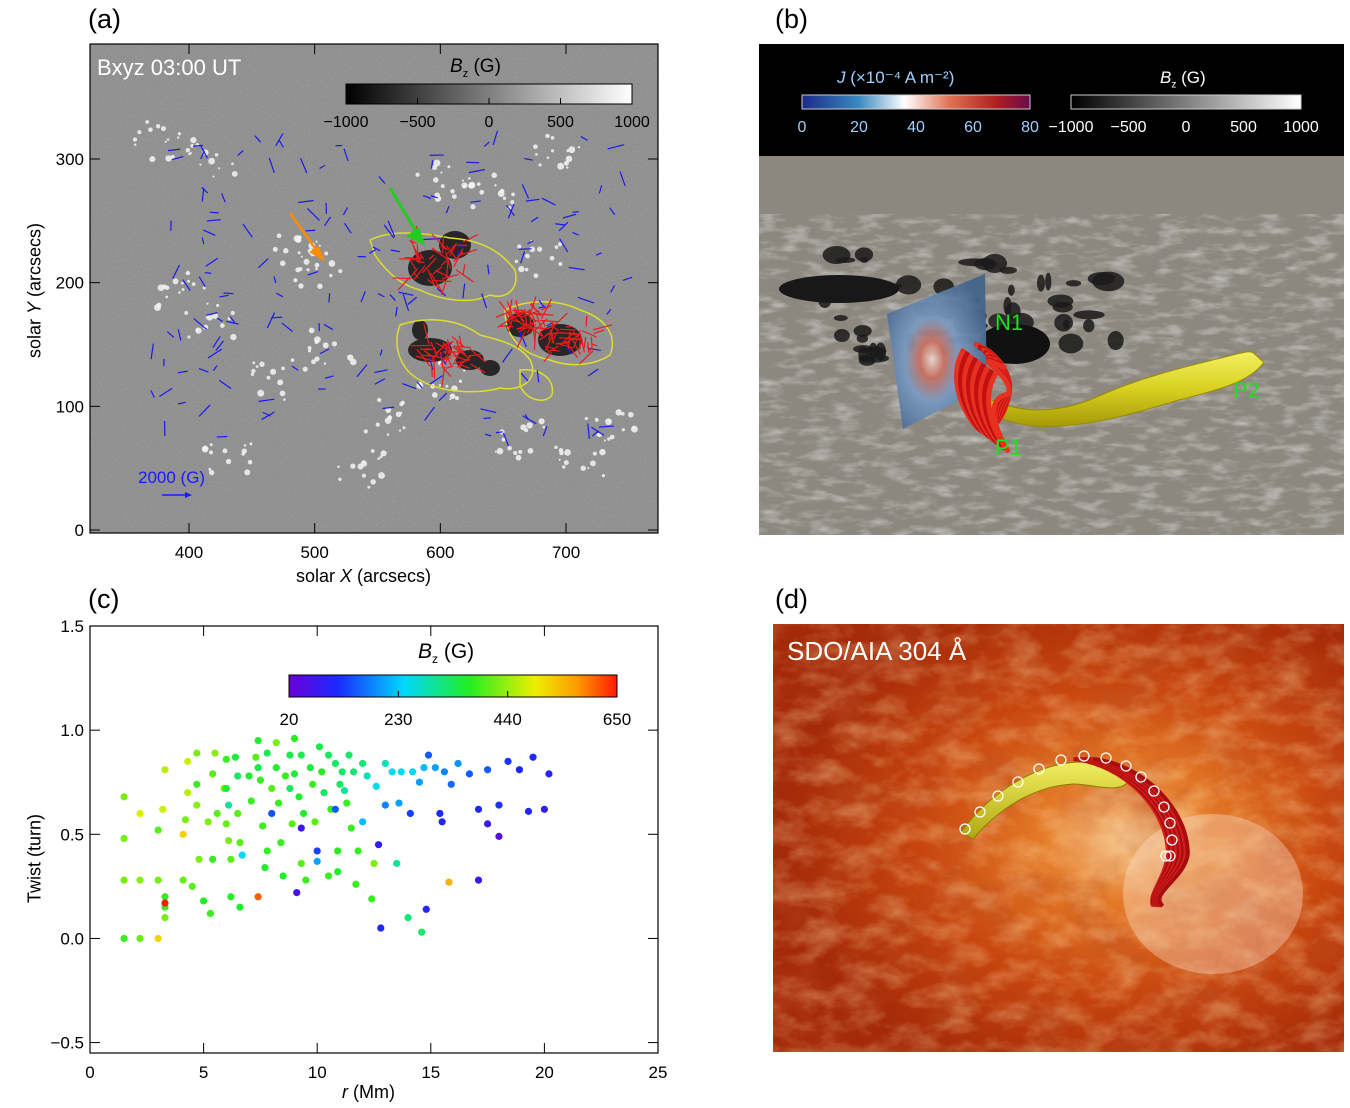 The width and height of the screenshot is (1350, 1108). I want to click on panel-d-title: SDO/AIA 304 Å, so click(877, 651).